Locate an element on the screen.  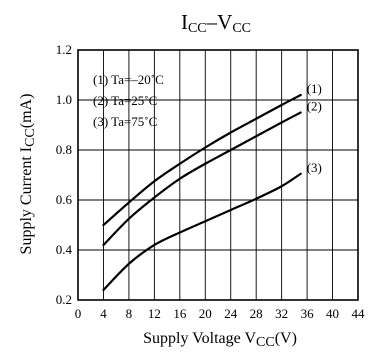
legend-entry-1: (1) Ta=–20˚C is located at coordinates (128, 79).